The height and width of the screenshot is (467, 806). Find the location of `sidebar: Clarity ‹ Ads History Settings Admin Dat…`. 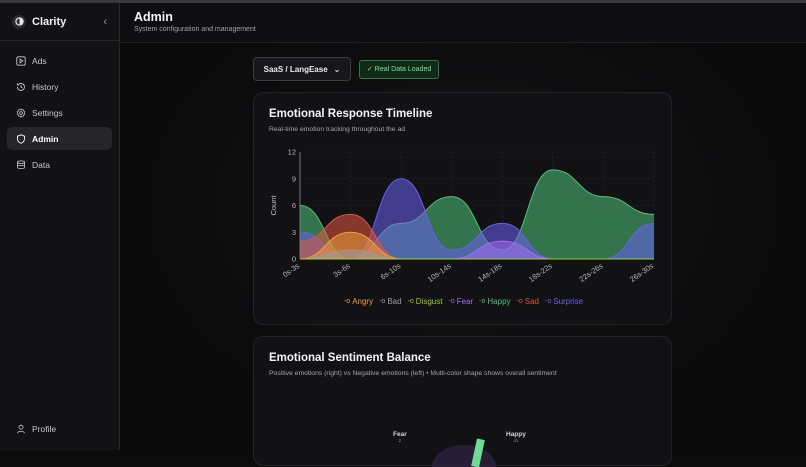

sidebar: Clarity ‹ Ads History Settings Admin Dat… is located at coordinates (60, 226).